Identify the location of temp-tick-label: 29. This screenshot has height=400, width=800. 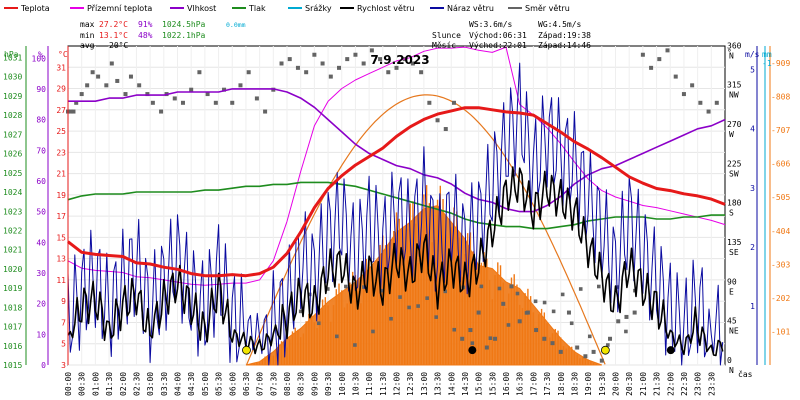
(61, 89).